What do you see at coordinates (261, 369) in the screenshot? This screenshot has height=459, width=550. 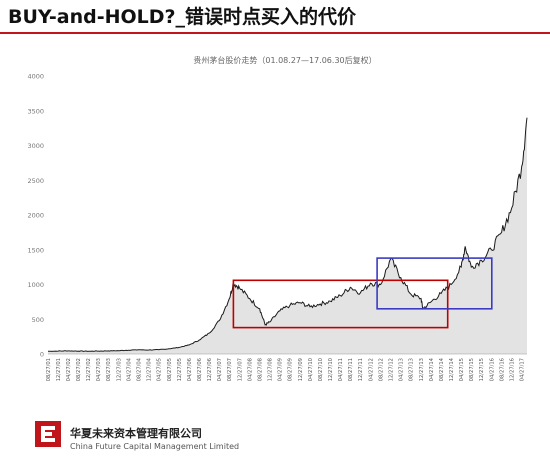 I see `x-tick-label: 08/27/08` at bounding box center [261, 369].